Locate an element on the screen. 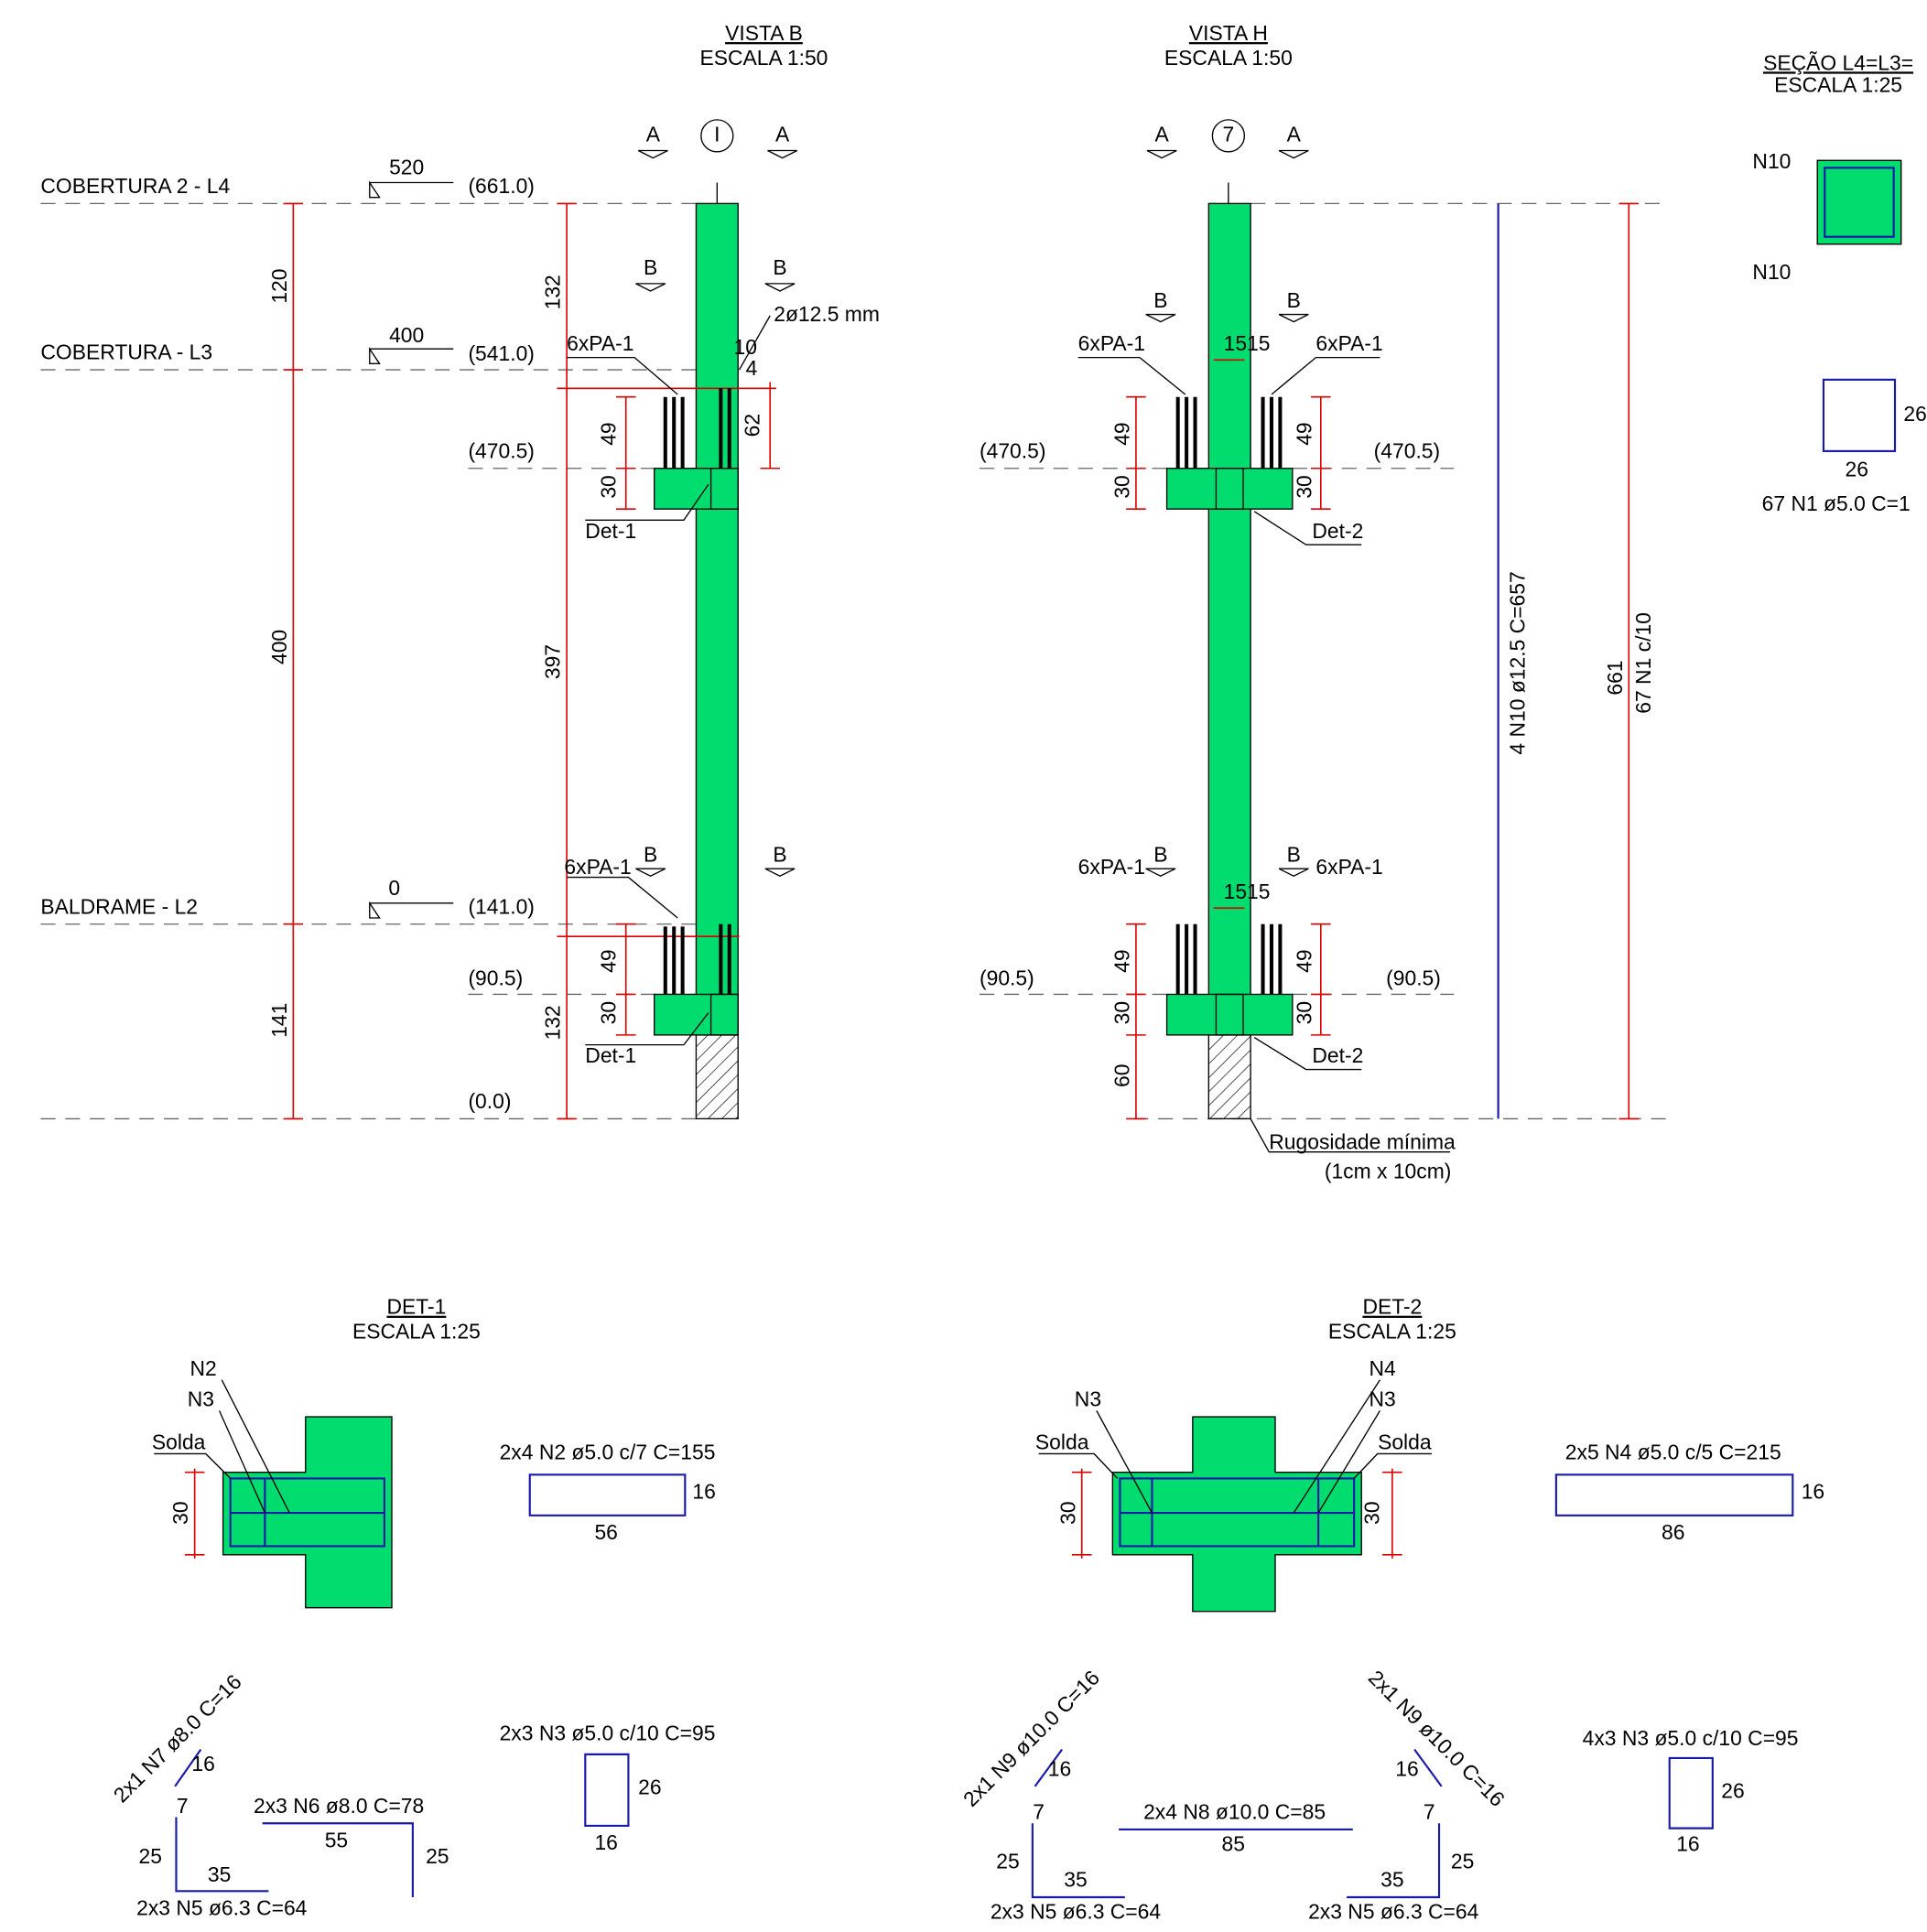  label: I is located at coordinates (717, 134).